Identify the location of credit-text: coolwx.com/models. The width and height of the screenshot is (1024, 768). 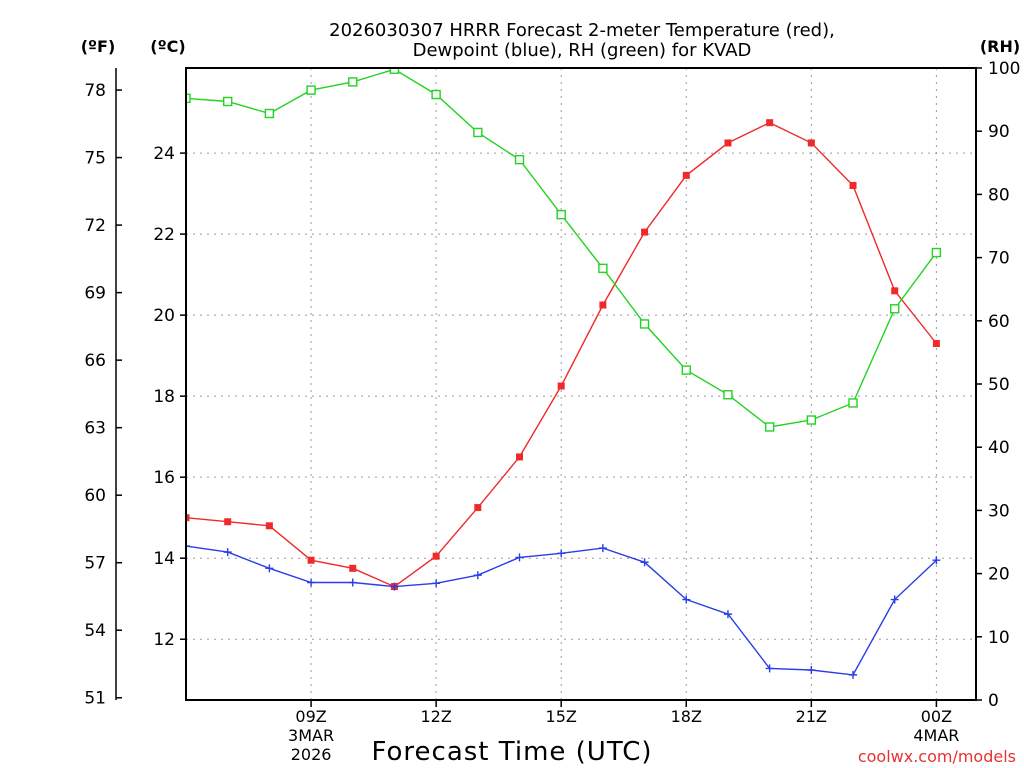
(937, 756).